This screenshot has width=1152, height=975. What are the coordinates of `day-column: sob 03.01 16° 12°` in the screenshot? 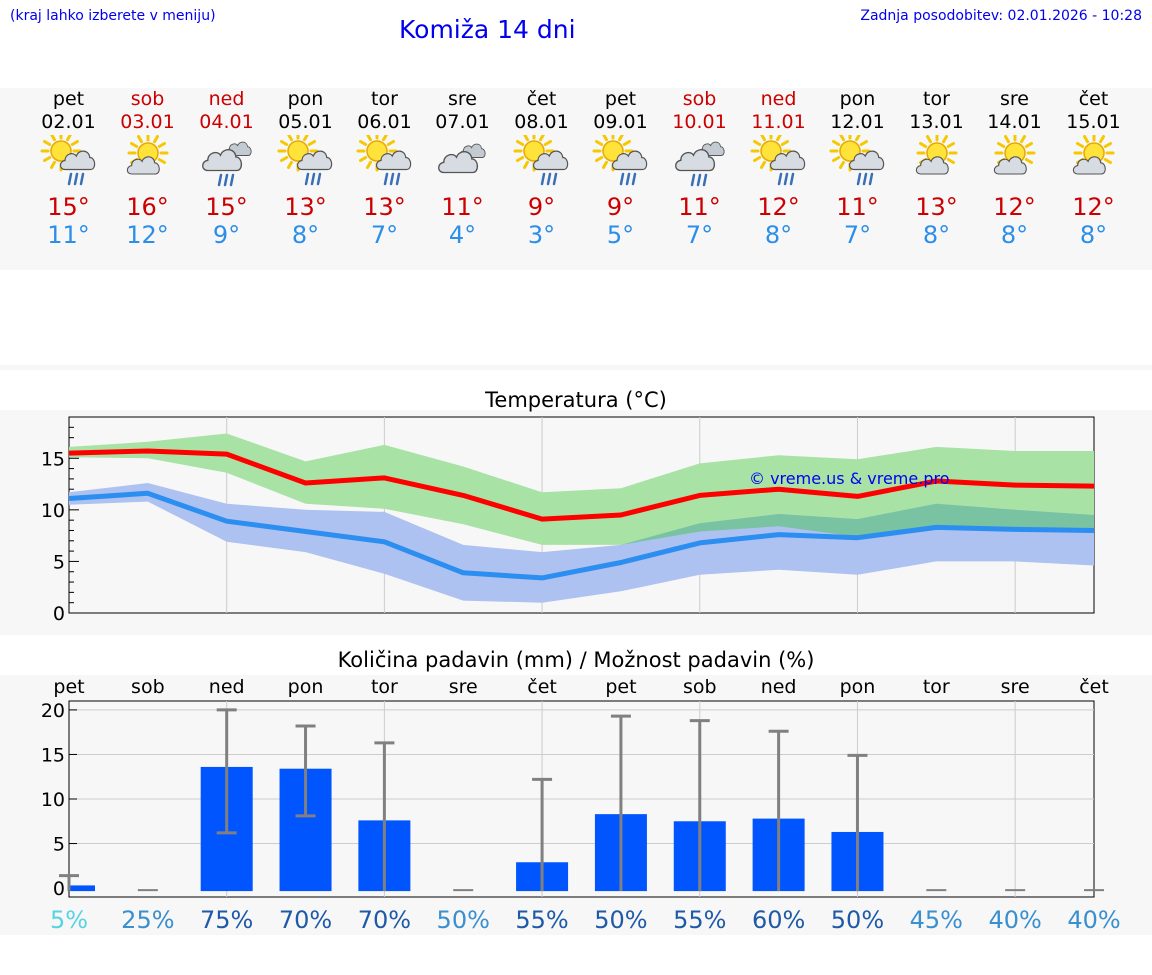 It's located at (147, 168).